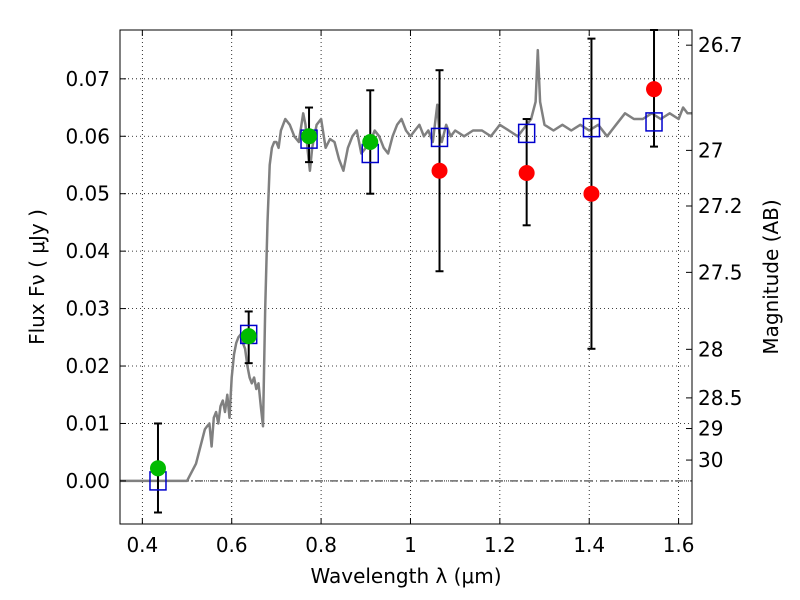 The height and width of the screenshot is (600, 800). Describe the element at coordinates (87, 366) in the screenshot. I see `y-tick-label: 0.02` at that location.